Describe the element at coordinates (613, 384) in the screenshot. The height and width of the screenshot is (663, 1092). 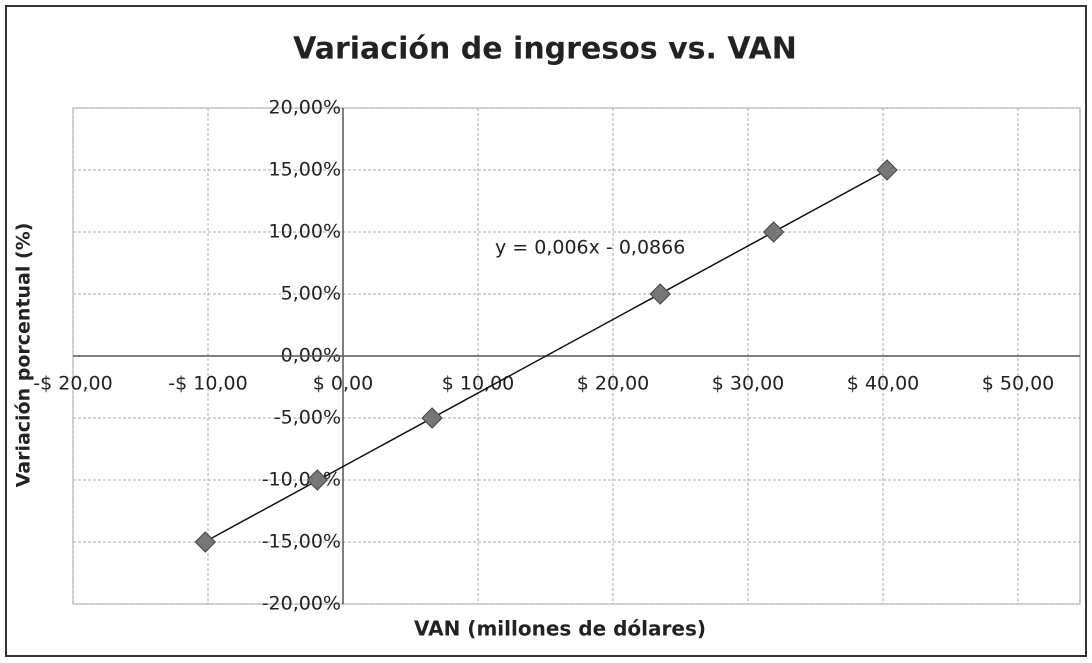
I see `x-tick-label: $ 20,00` at that location.